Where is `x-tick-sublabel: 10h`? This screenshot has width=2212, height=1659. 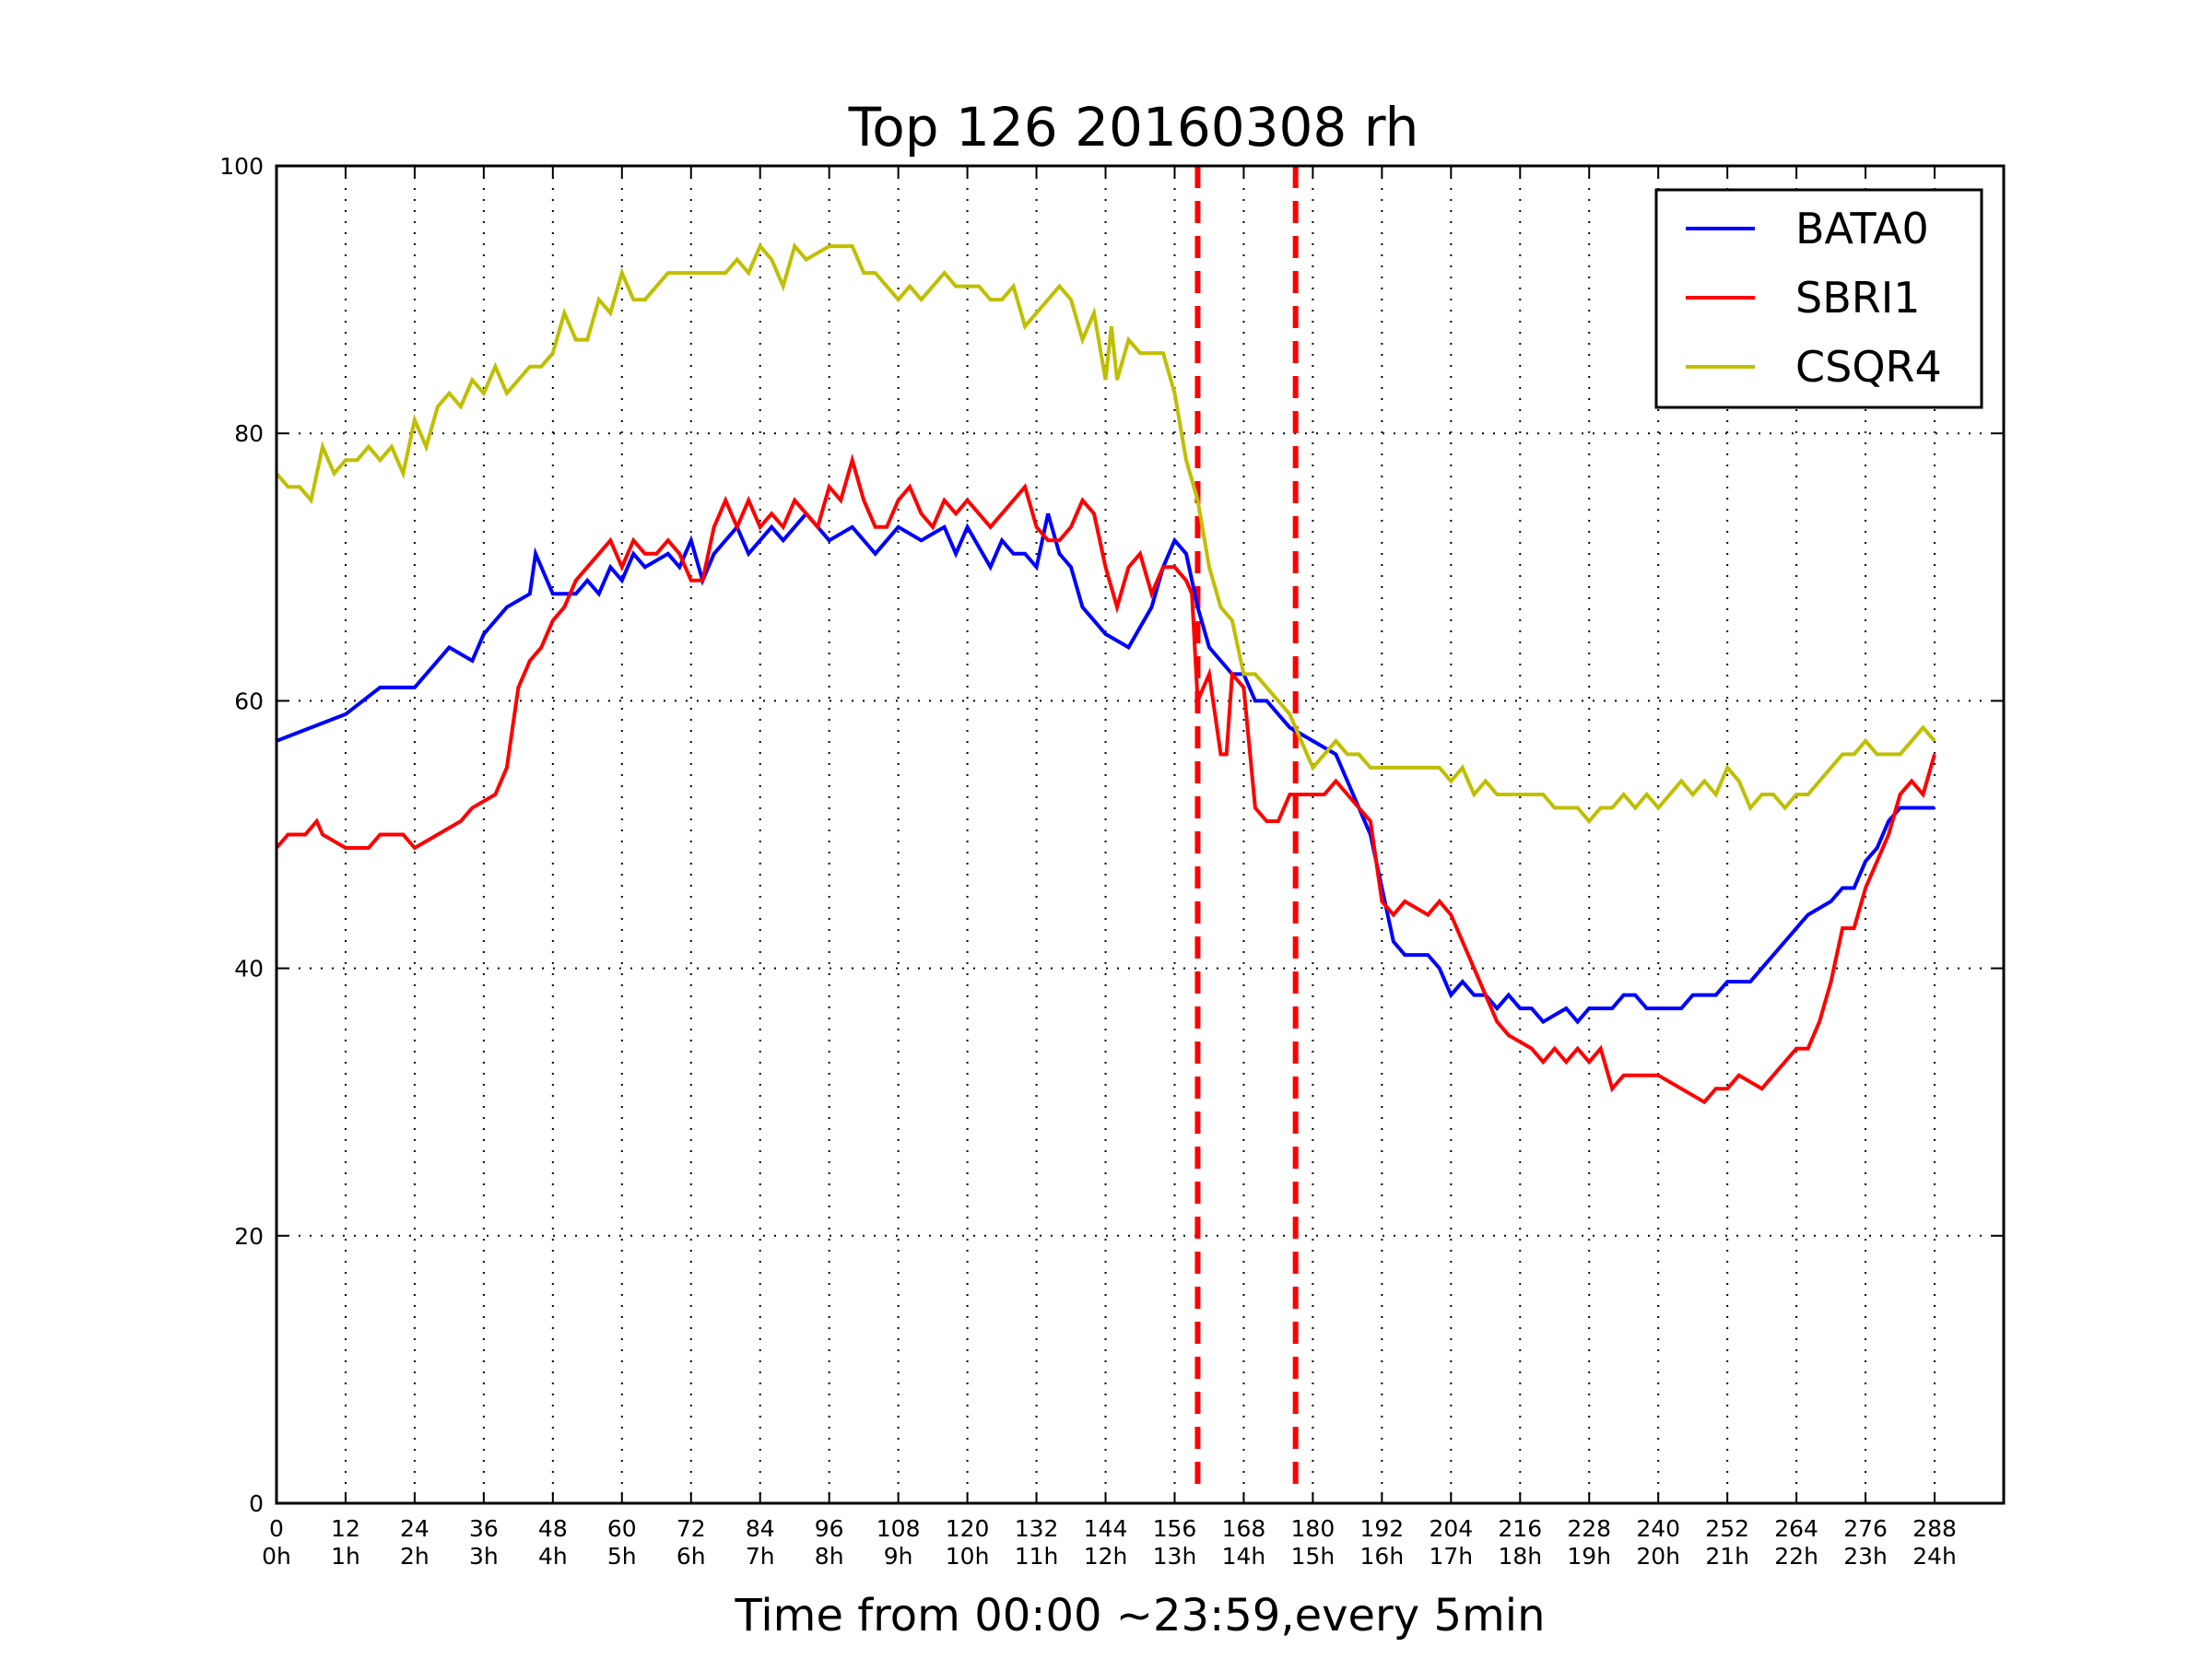
x-tick-sublabel: 10h is located at coordinates (968, 1556).